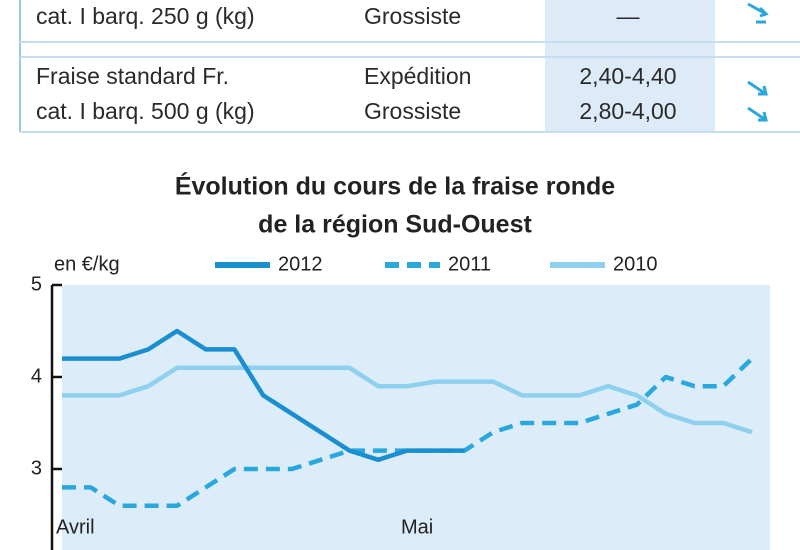 This screenshot has height=550, width=800. I want to click on legend-label: 2010, so click(635, 264).